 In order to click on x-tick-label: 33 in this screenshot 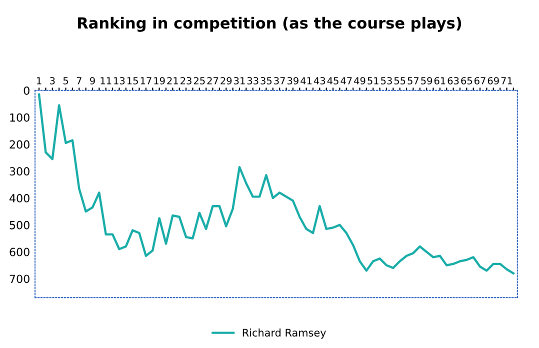, I will do `click(252, 80)`.